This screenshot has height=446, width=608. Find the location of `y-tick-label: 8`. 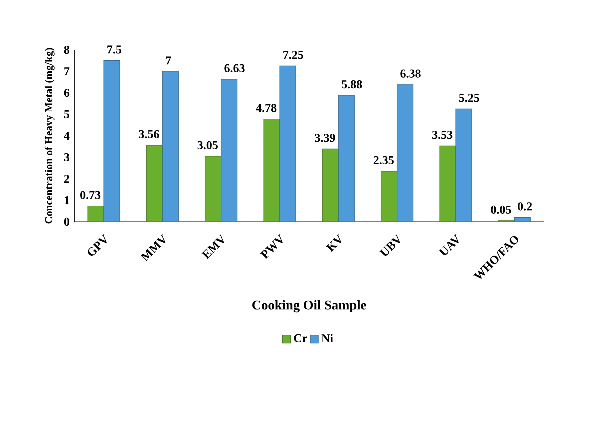

y-tick-label: 8 is located at coordinates (67, 50).